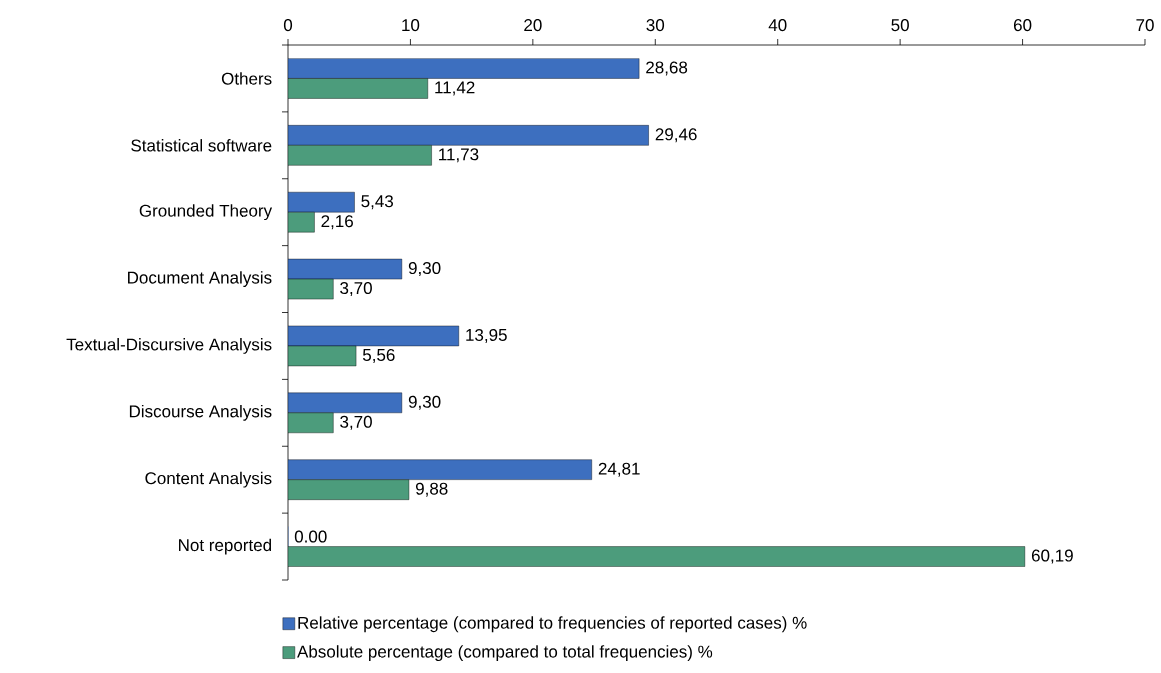  I want to click on data-label: 9,88, so click(431, 489).